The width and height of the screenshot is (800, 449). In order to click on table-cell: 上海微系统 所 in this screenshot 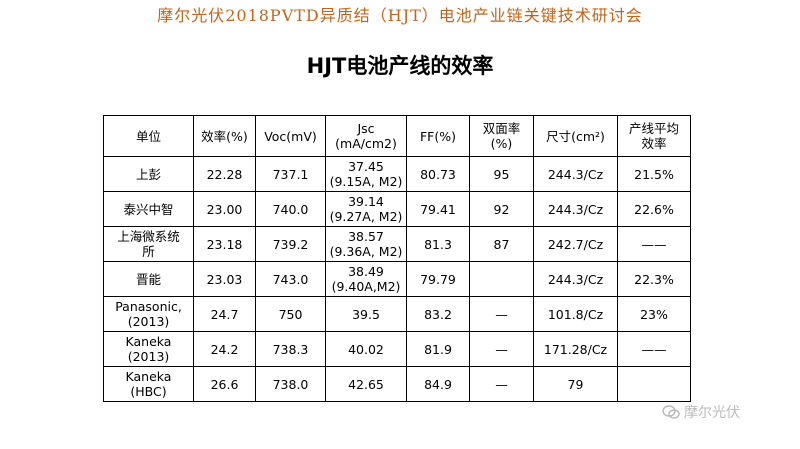, I will do `click(148, 244)`.